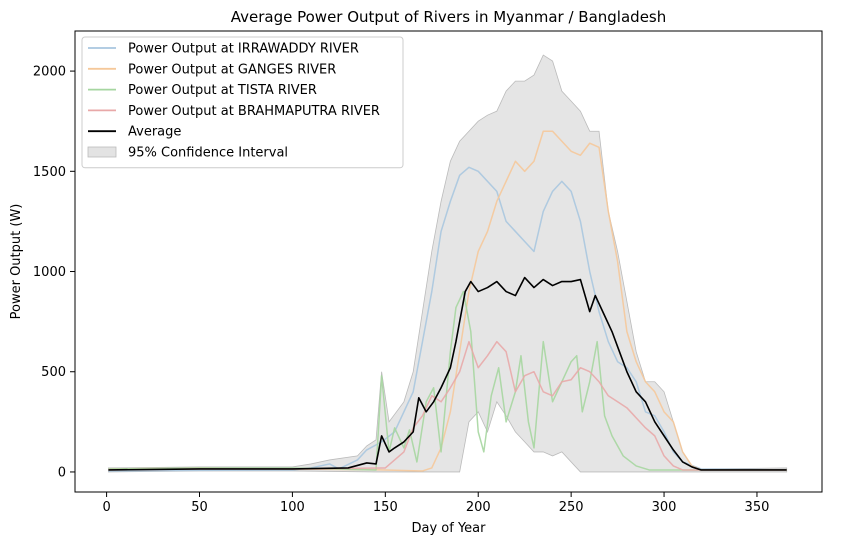 The width and height of the screenshot is (859, 545). Describe the element at coordinates (208, 153) in the screenshot. I see `legend-label-95-confidence-interval: 95% Confidence Interval` at that location.